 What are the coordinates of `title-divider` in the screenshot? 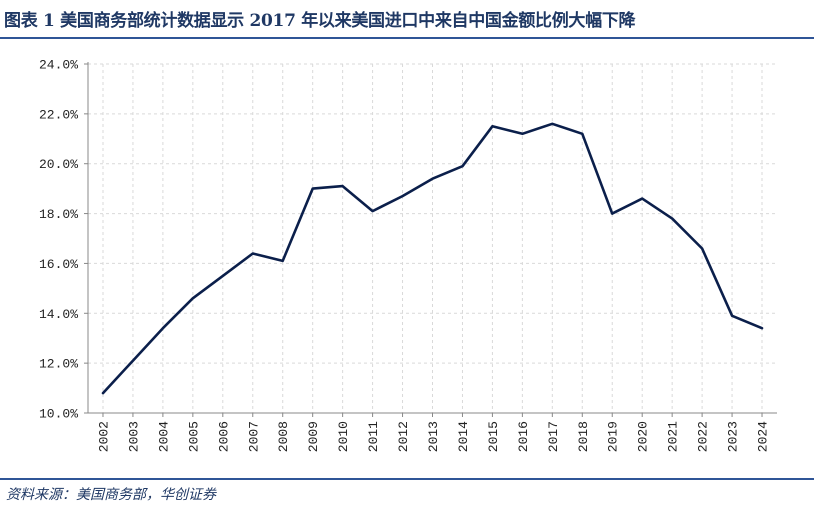 It's located at (407, 38).